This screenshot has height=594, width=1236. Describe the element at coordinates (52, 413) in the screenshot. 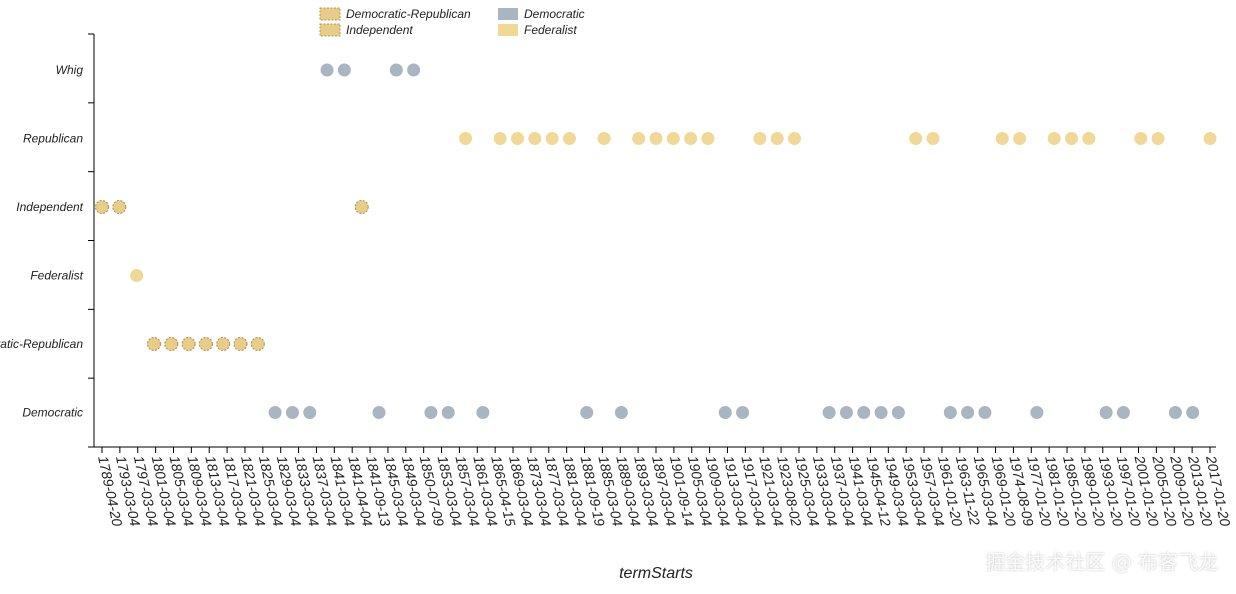

I see `y-tick-label-democratic: Democratic` at that location.